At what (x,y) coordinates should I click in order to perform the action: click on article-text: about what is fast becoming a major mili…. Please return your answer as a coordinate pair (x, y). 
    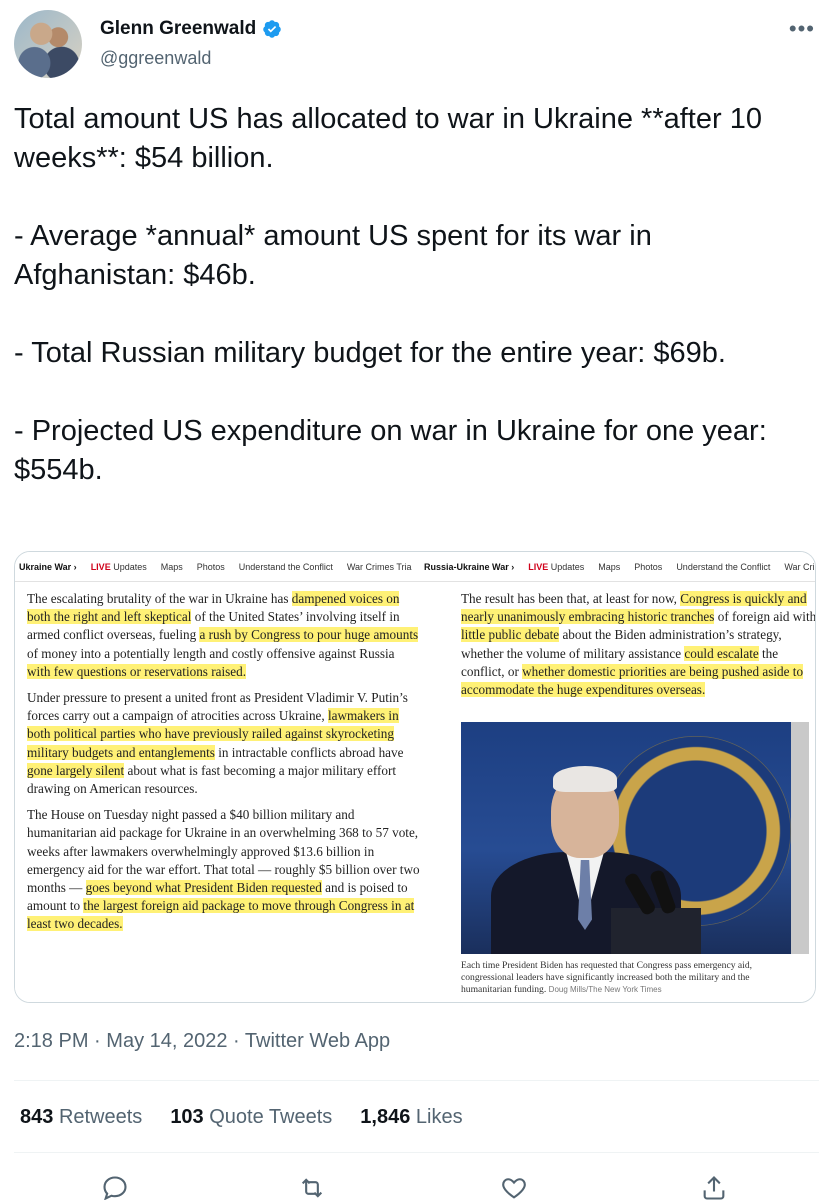
    Looking at the image, I should click on (212, 779).